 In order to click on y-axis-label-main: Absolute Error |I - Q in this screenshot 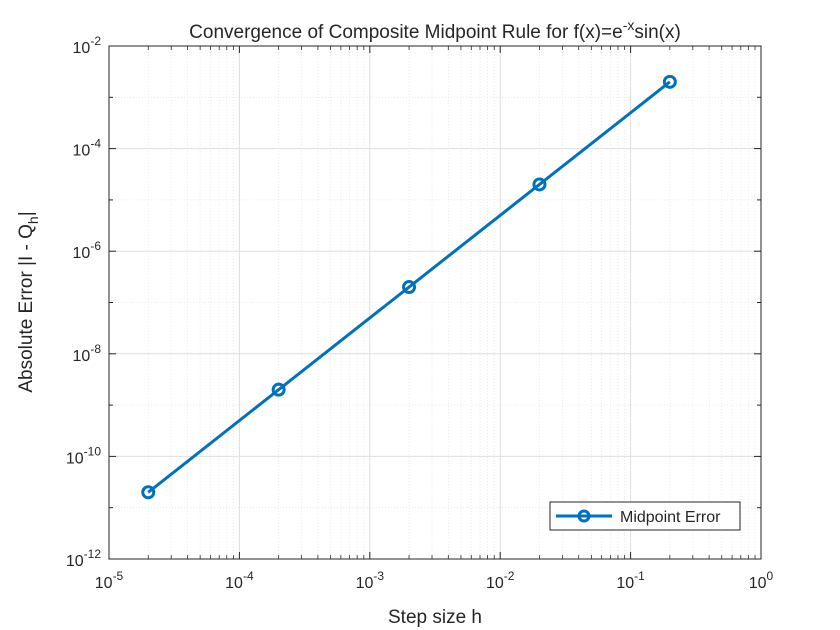, I will do `click(26, 308)`.